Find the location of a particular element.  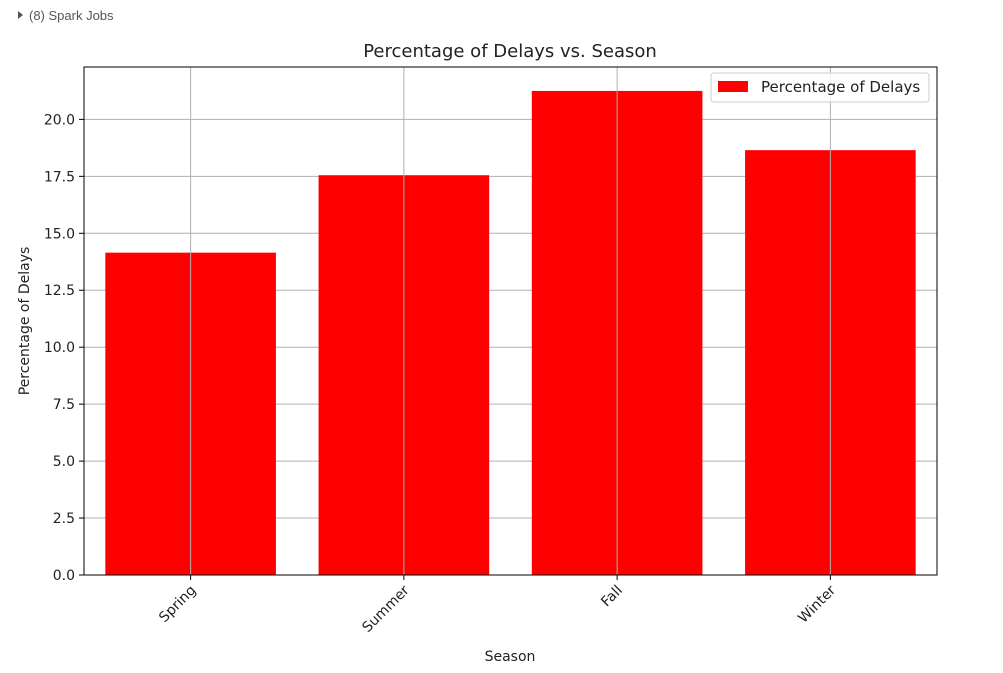

x-tick-label: Winter is located at coordinates (817, 604).